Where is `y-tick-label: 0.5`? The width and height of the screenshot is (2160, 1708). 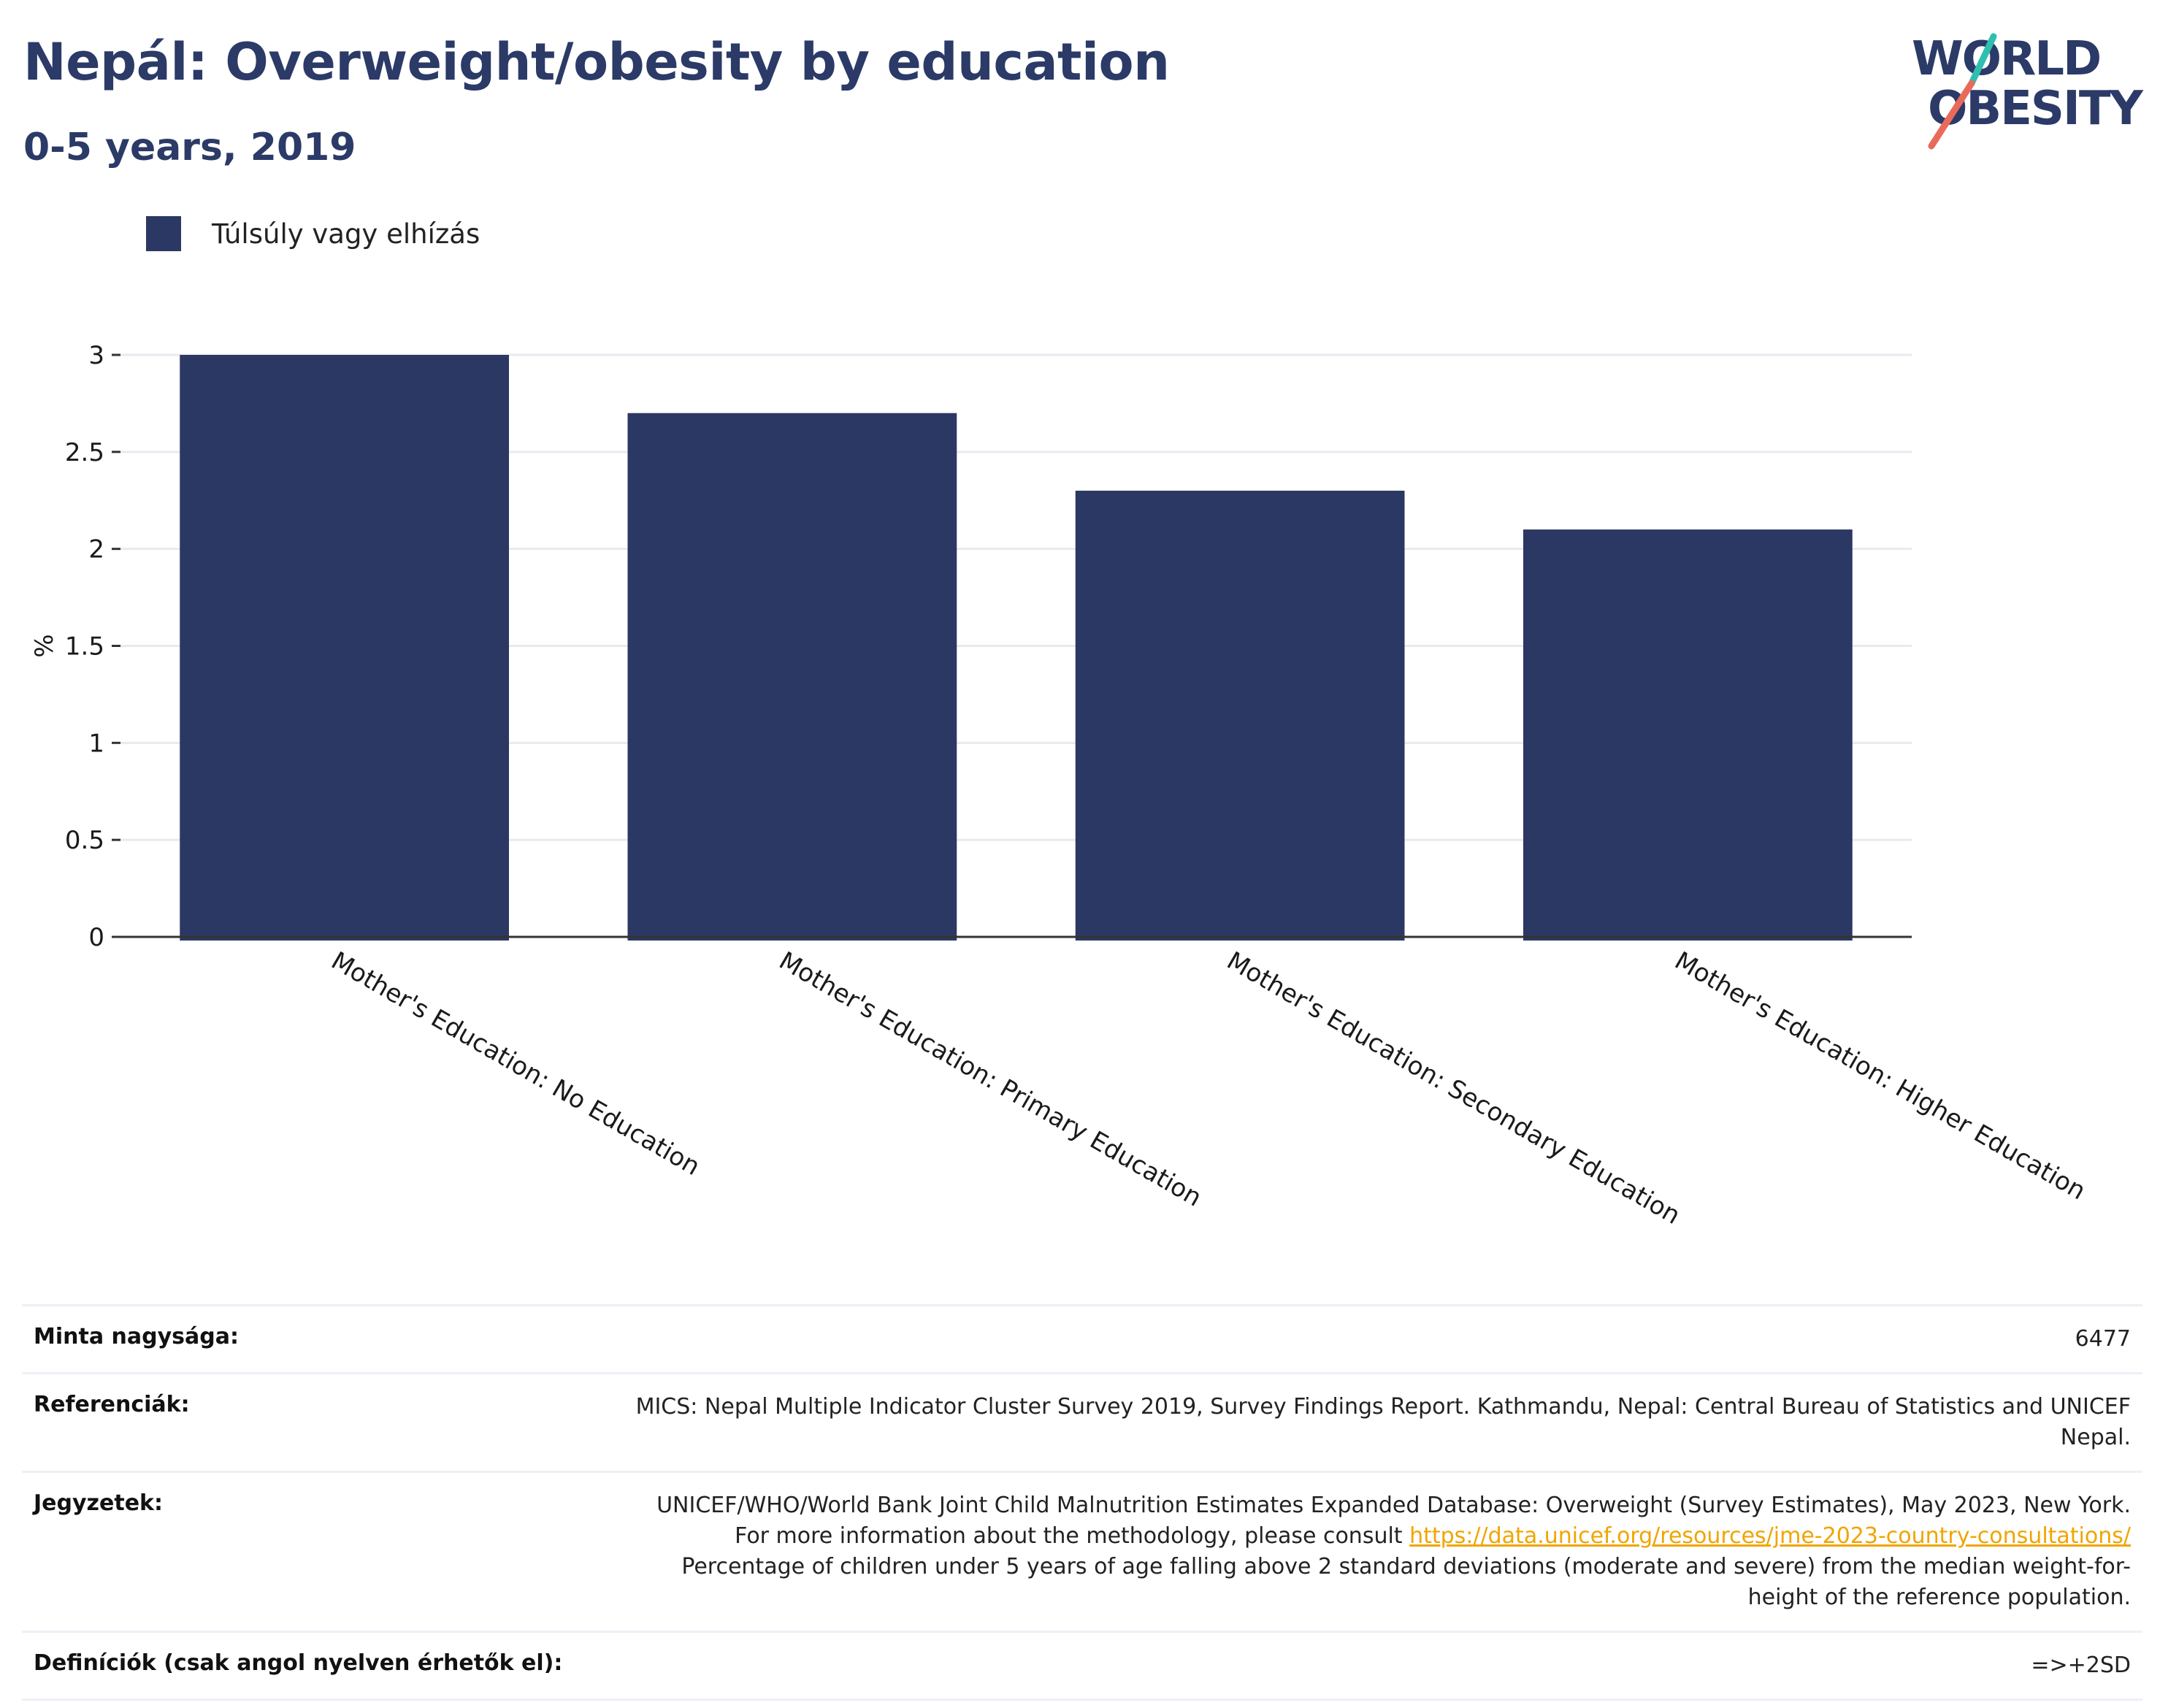
y-tick-label: 0.5 is located at coordinates (84, 840).